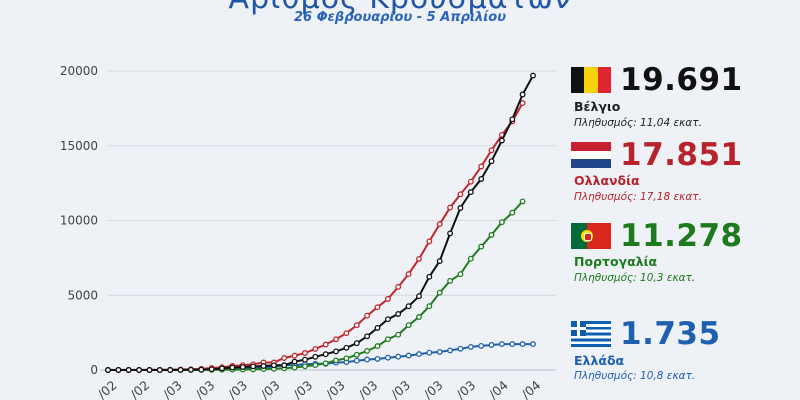  Describe the element at coordinates (681, 80) in the screenshot. I see `belgium-case-count: 19.691` at that location.